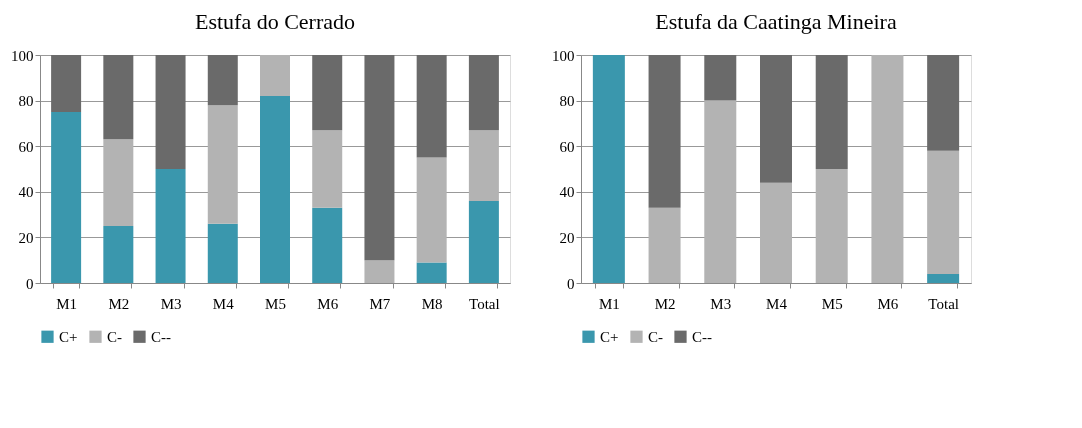 Image resolution: width=1082 pixels, height=428 pixels. Describe the element at coordinates (275, 21) in the screenshot. I see `chart-title: Estufa do Cerrado` at that location.